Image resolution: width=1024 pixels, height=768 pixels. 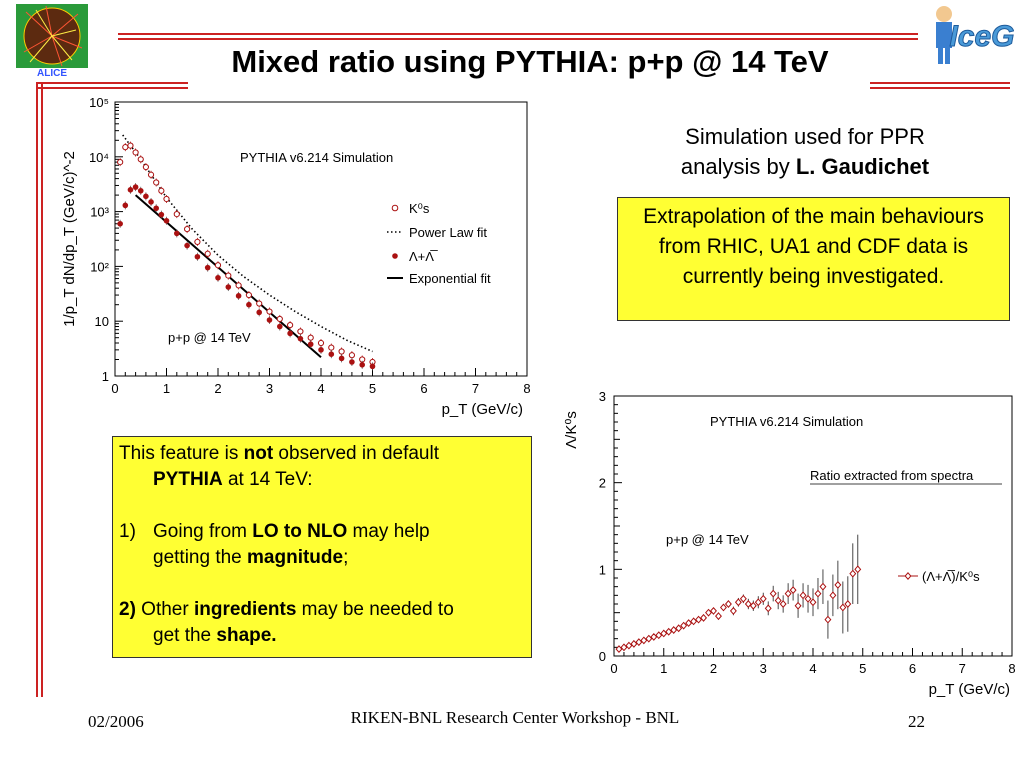 I want to click on legend-exp-label: Exponential fit, so click(x=450, y=278).